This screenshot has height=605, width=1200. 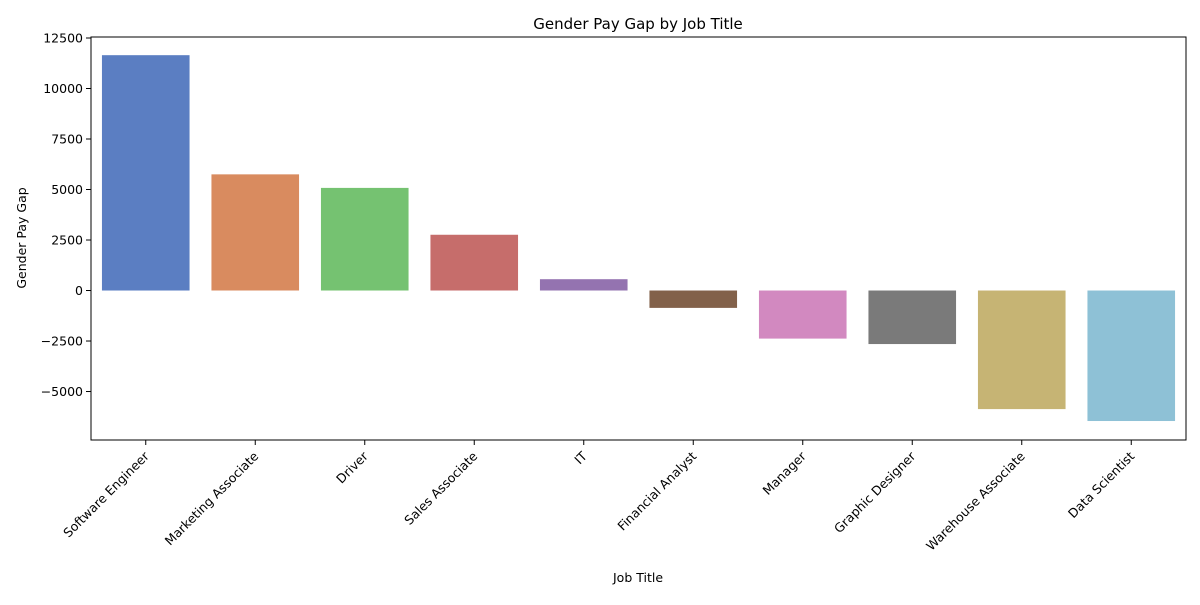 I want to click on x-tick-label: Warehouse Associate, so click(x=975, y=500).